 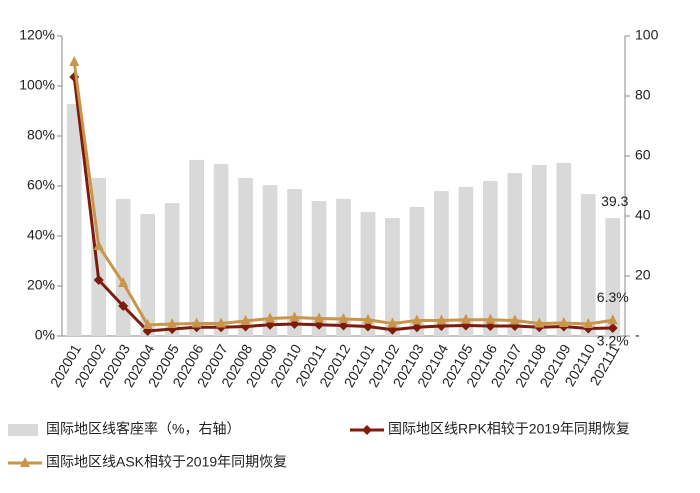 I want to click on y-tick-label: 60%, so click(x=41, y=185).